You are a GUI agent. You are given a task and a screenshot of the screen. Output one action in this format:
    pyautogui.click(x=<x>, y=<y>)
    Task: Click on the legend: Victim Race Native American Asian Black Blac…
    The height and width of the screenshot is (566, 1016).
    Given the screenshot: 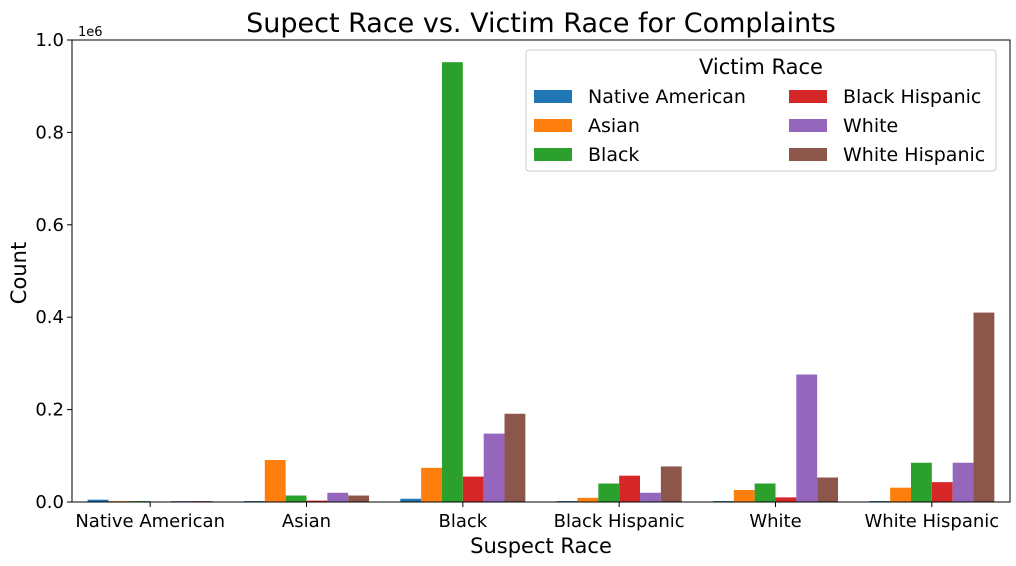 What is the action you would take?
    pyautogui.click(x=761, y=110)
    